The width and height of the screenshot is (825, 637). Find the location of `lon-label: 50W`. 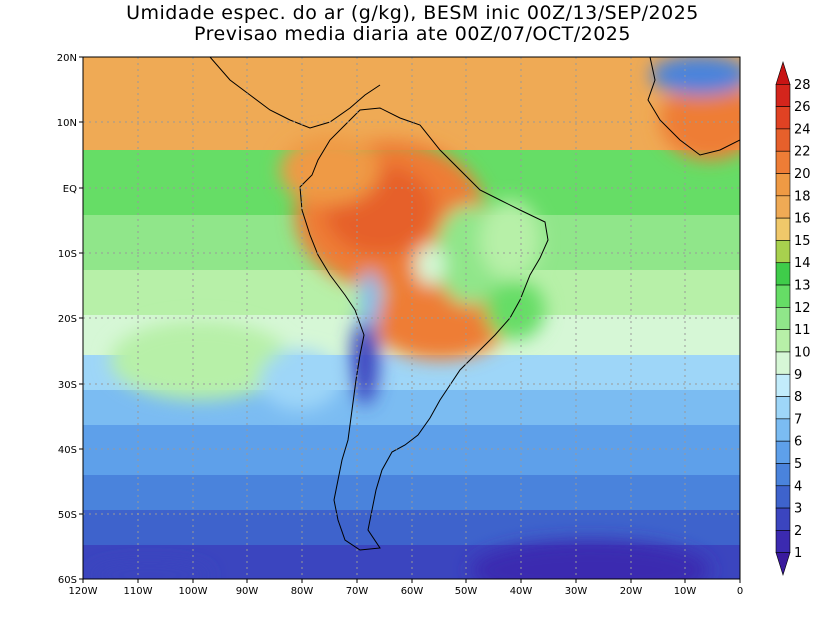

lon-label: 50W is located at coordinates (466, 591).